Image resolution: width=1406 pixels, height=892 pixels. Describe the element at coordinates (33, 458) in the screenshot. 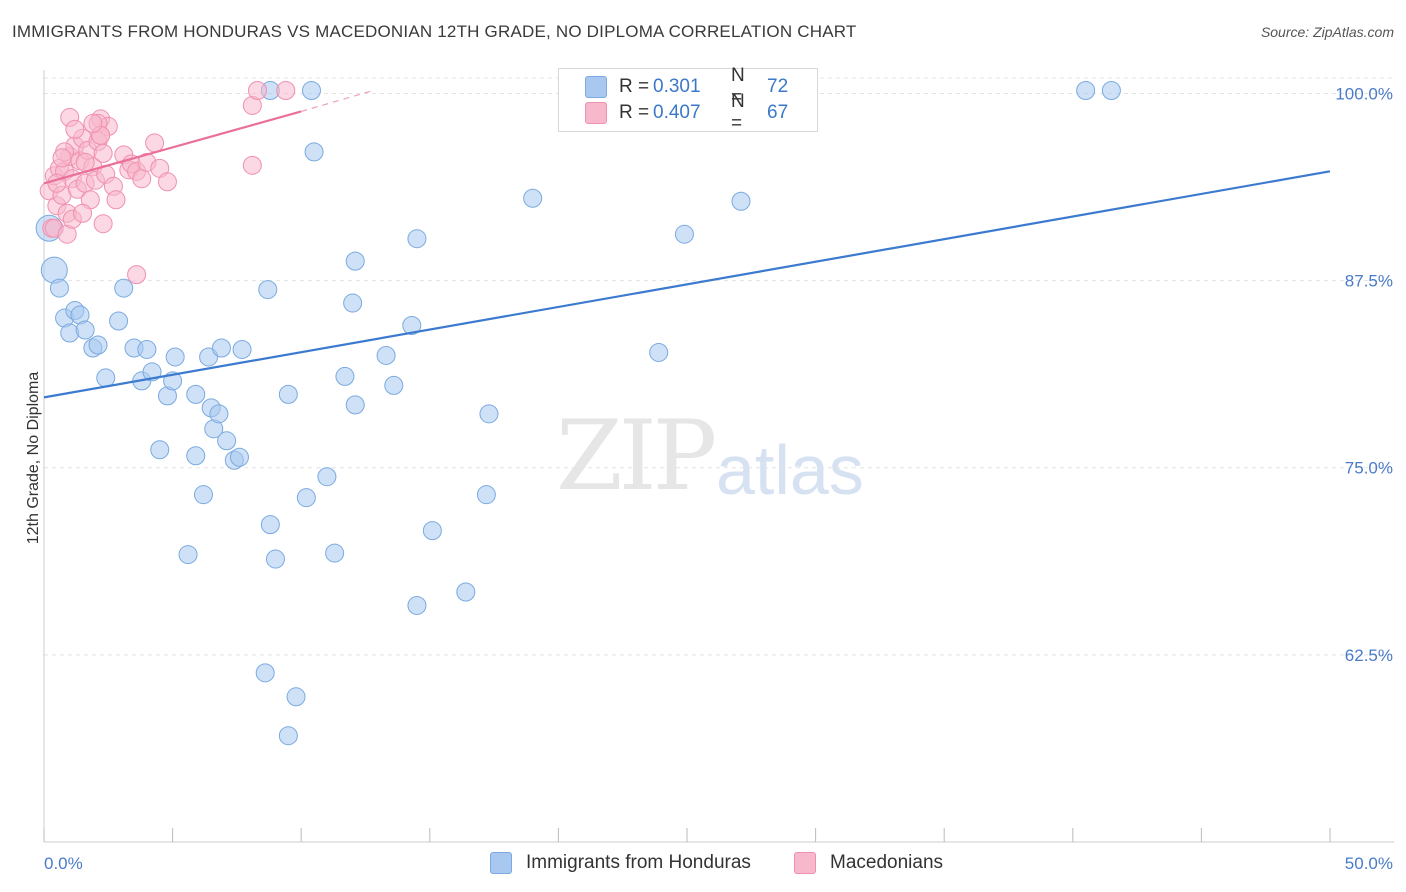

I see `y-axis-label: 12th Grade, No Diploma` at that location.